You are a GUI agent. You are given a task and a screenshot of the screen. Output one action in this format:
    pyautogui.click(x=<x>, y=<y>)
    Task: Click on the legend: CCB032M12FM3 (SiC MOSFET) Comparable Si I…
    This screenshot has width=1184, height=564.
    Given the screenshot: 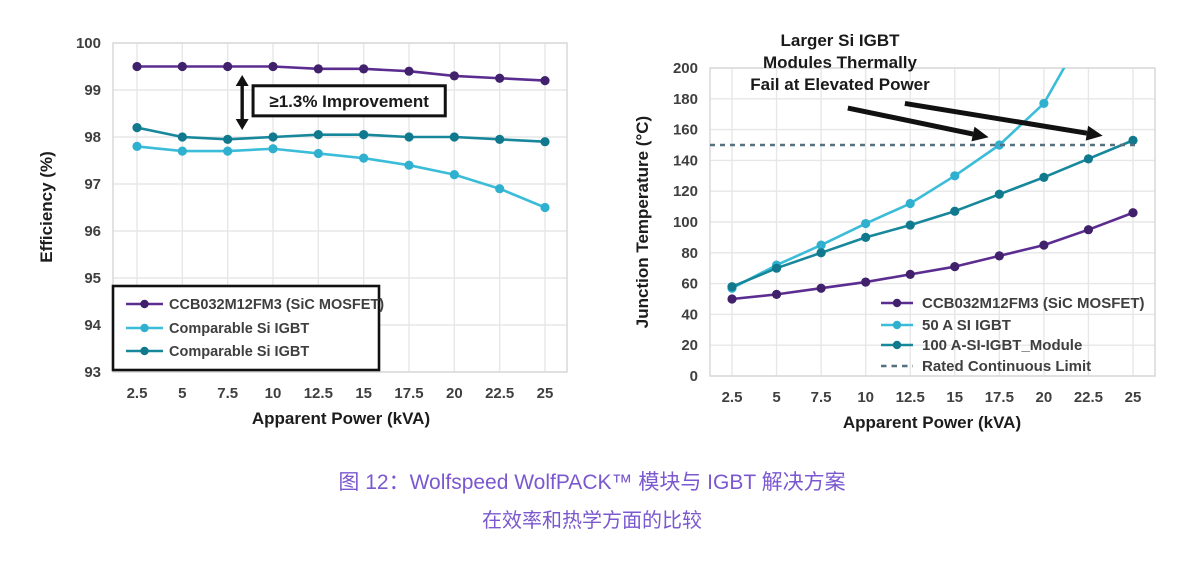 What is the action you would take?
    pyautogui.click(x=247, y=328)
    